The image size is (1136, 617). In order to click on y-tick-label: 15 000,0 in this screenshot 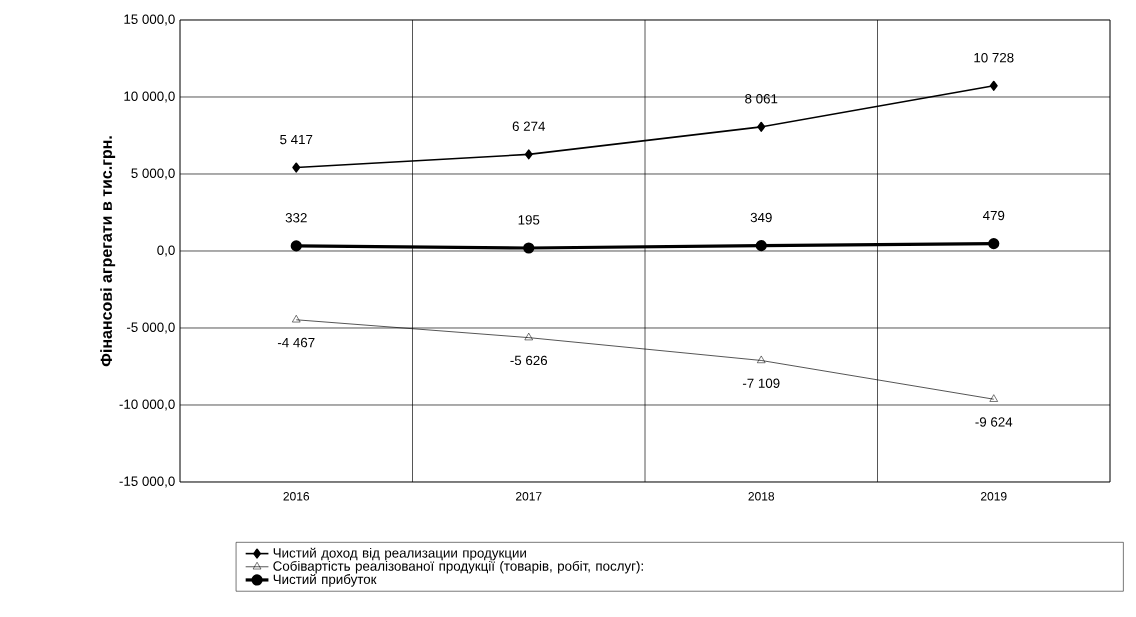, I will do `click(149, 20)`.